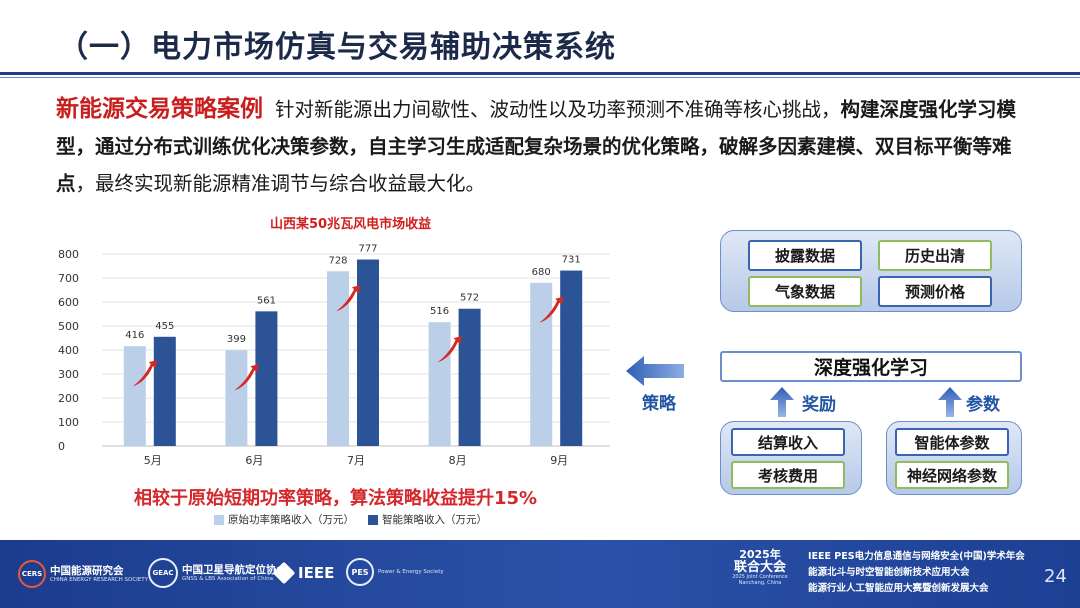  What do you see at coordinates (659, 404) in the screenshot?
I see `strategy-label: 策略` at bounding box center [659, 404].